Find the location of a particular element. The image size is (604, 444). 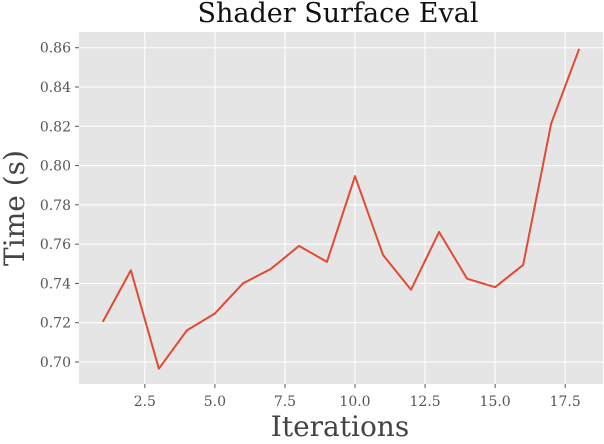

x-tick-label: 17.5 is located at coordinates (565, 402).